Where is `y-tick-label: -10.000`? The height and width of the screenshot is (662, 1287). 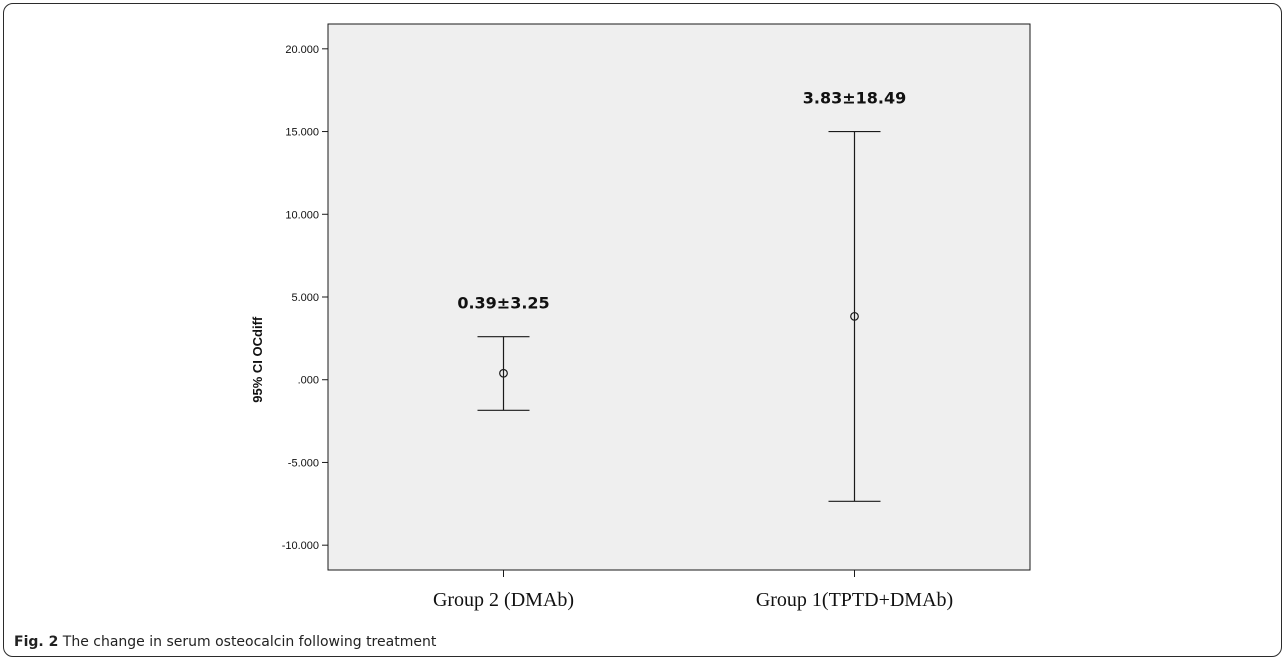 y-tick-label: -10.000 is located at coordinates (300, 546).